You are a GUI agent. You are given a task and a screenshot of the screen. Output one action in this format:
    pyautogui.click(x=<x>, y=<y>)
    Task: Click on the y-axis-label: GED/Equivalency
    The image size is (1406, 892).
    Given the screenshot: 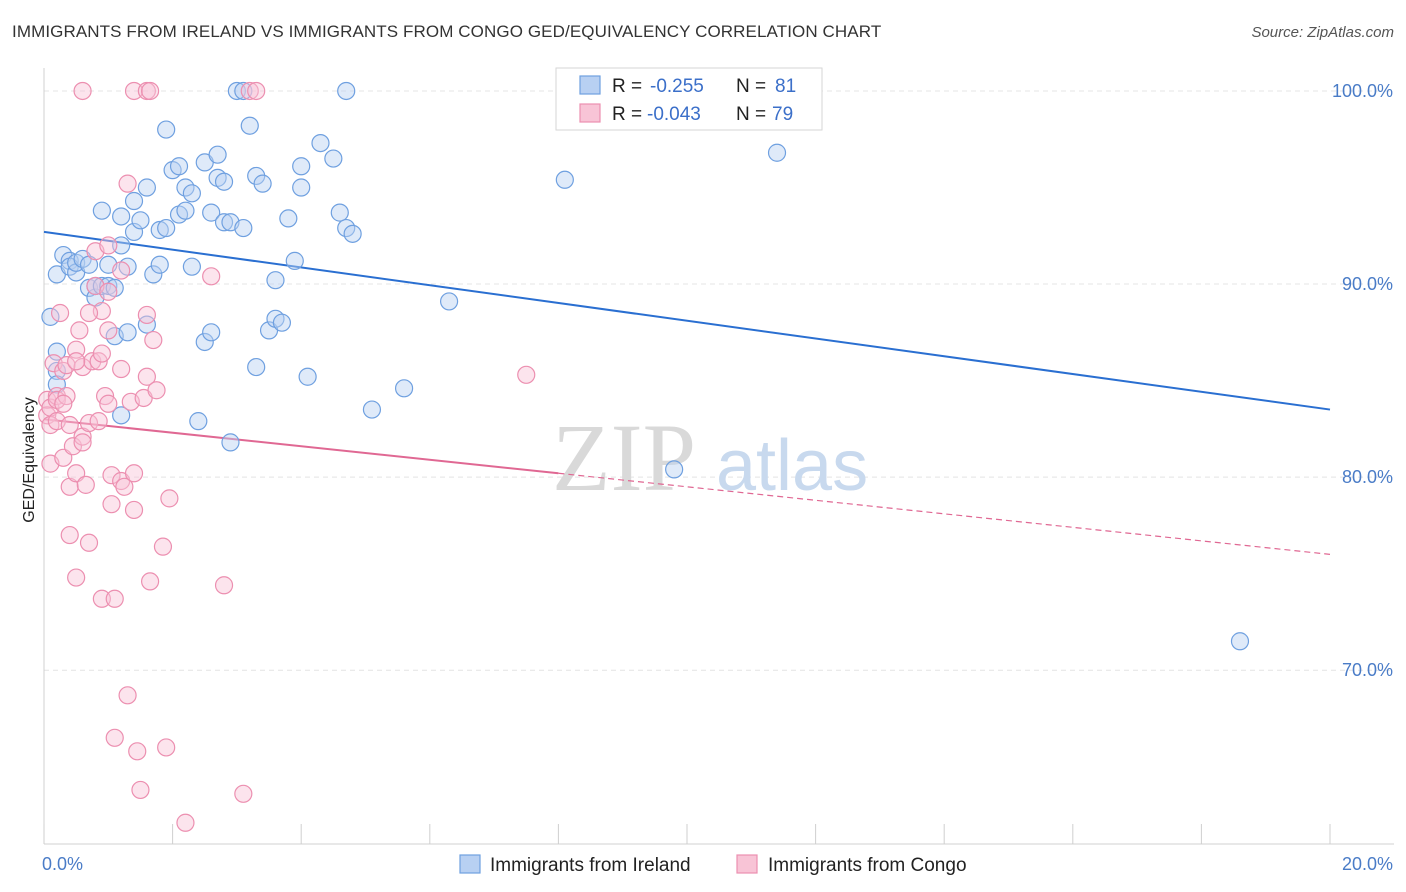 What is the action you would take?
    pyautogui.click(x=29, y=459)
    